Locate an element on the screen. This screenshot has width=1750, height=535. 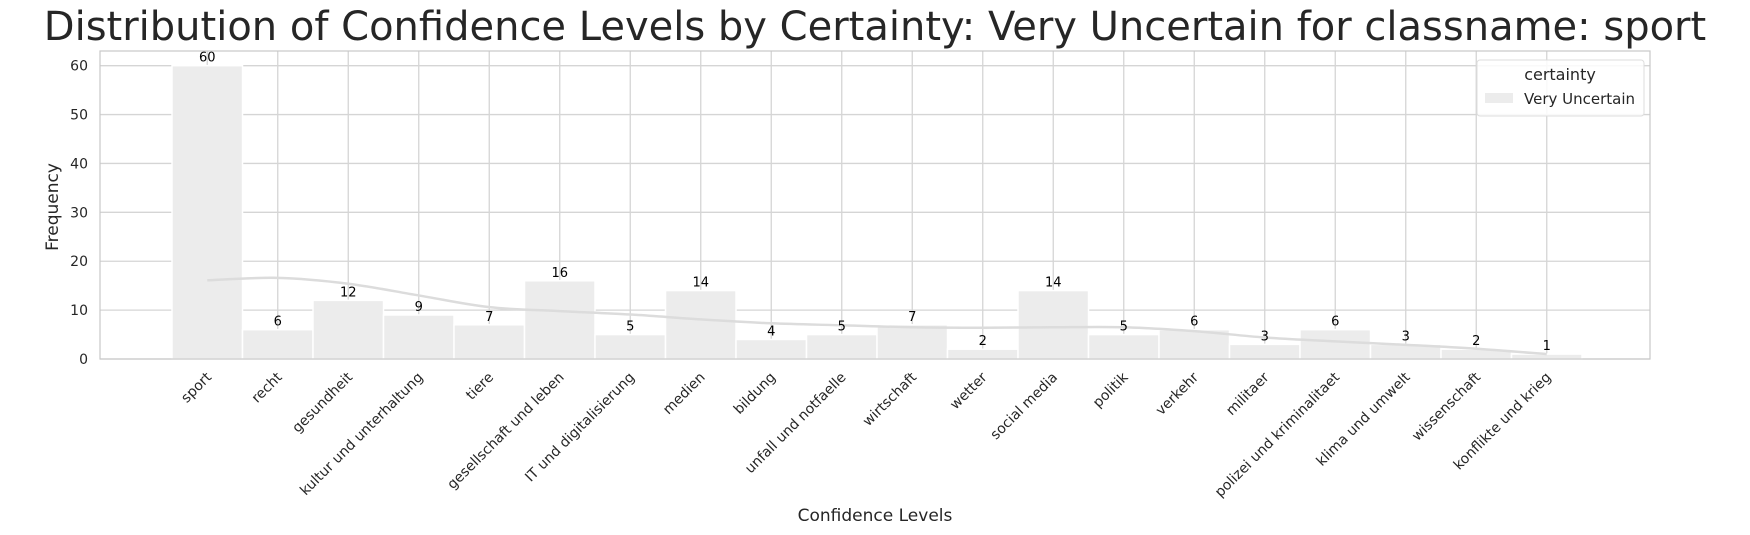
y-tick-label: 30 is located at coordinates (79, 213).